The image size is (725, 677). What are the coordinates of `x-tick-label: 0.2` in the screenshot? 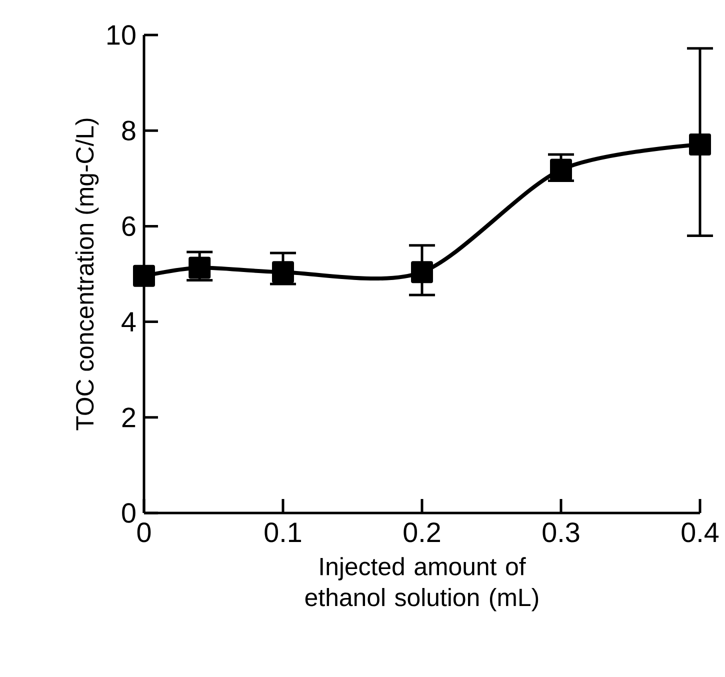 It's located at (422, 532).